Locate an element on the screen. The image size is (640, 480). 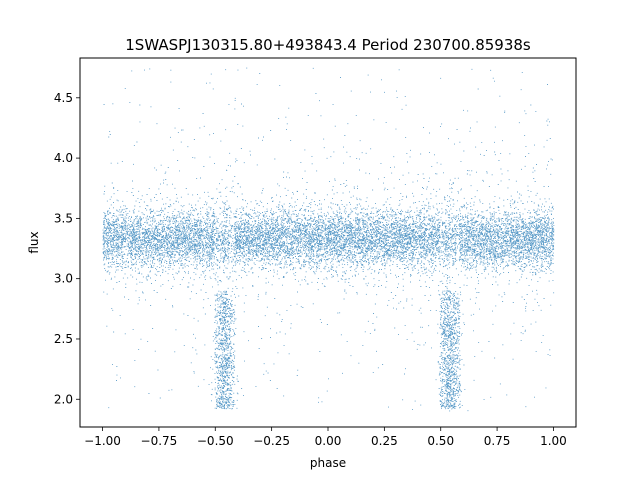
x-tick-label: 0.50 is located at coordinates (440, 441).